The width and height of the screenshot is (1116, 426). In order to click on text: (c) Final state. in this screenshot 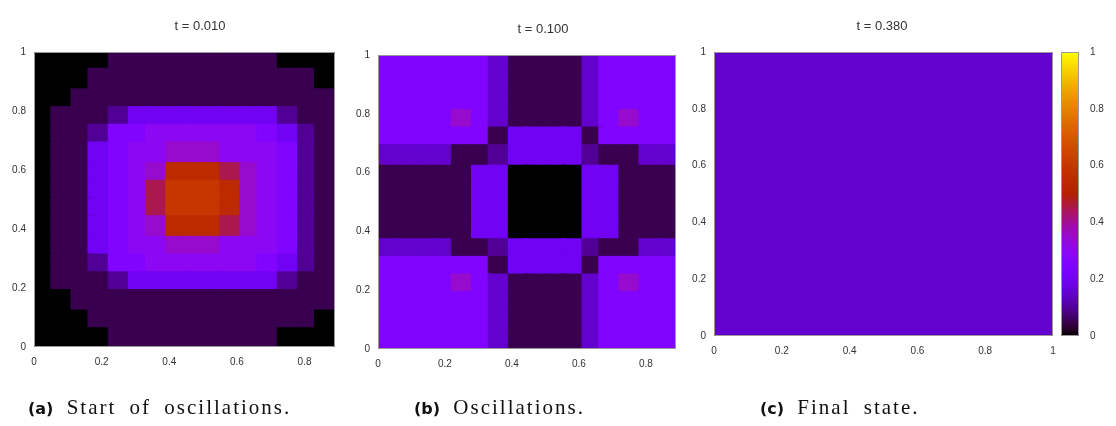, I will do `click(840, 407)`.